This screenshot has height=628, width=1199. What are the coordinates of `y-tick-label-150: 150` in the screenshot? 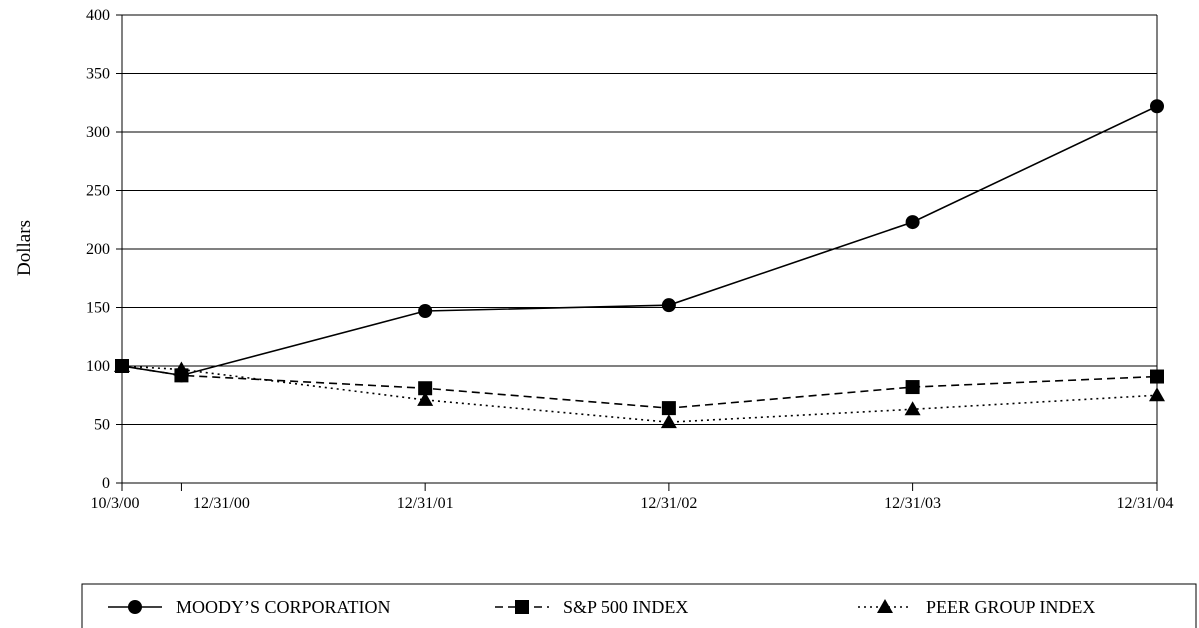 It's located at (98, 308).